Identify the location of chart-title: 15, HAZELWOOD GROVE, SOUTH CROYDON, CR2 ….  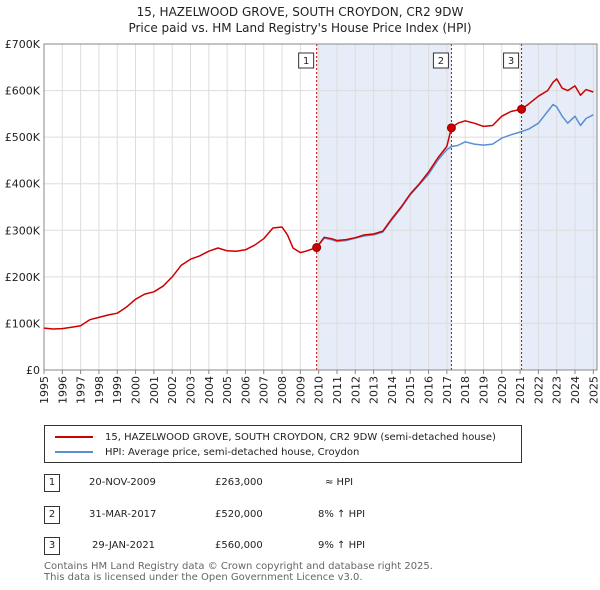
(300, 12).